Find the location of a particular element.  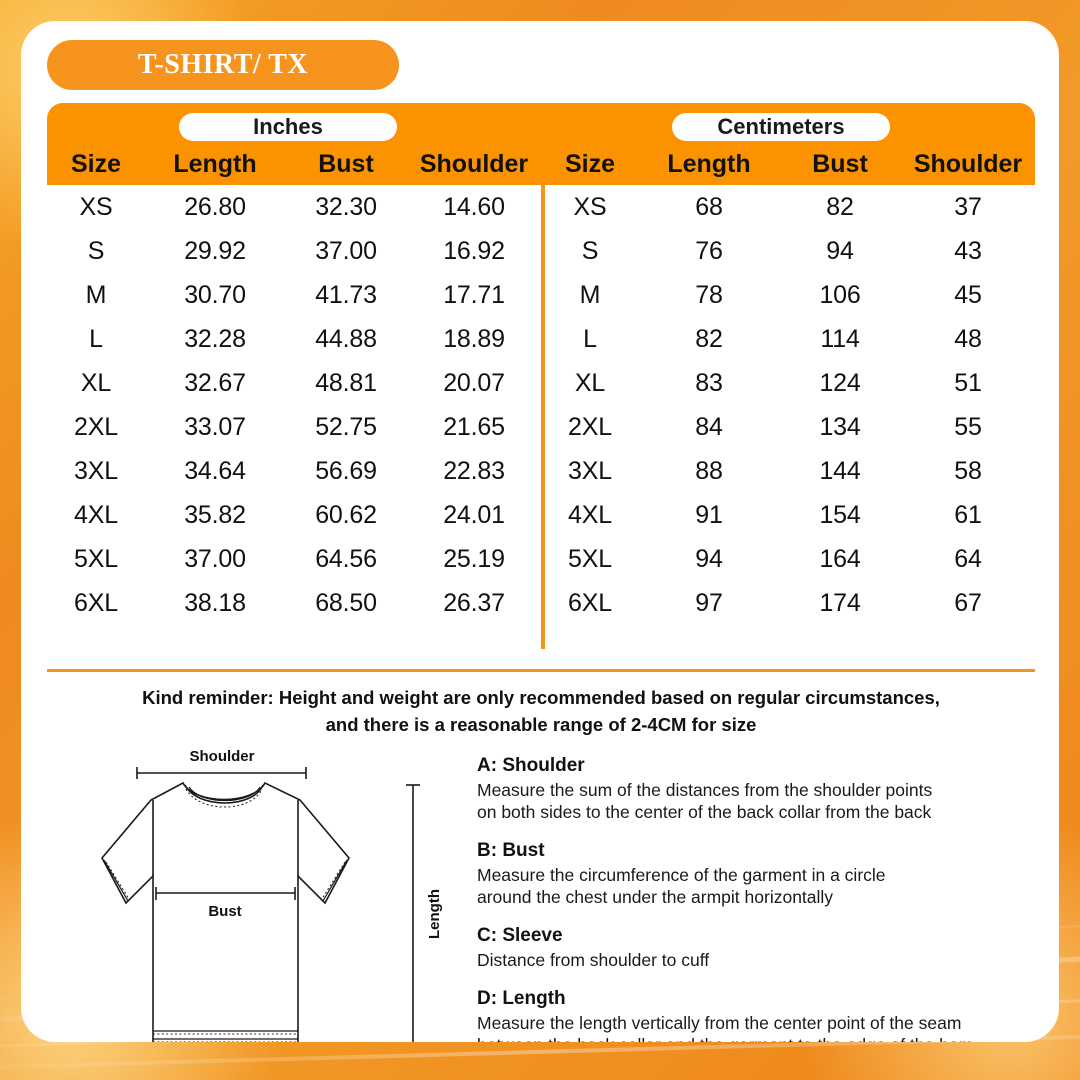

cell-shoulder: 18.89 is located at coordinates (474, 338).